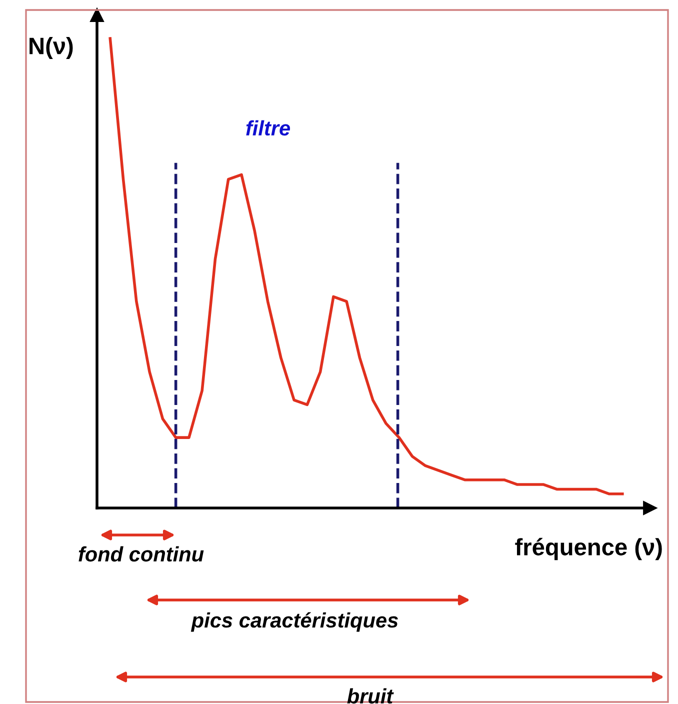  What do you see at coordinates (370, 696) in the screenshot?
I see `text: bruit` at bounding box center [370, 696].